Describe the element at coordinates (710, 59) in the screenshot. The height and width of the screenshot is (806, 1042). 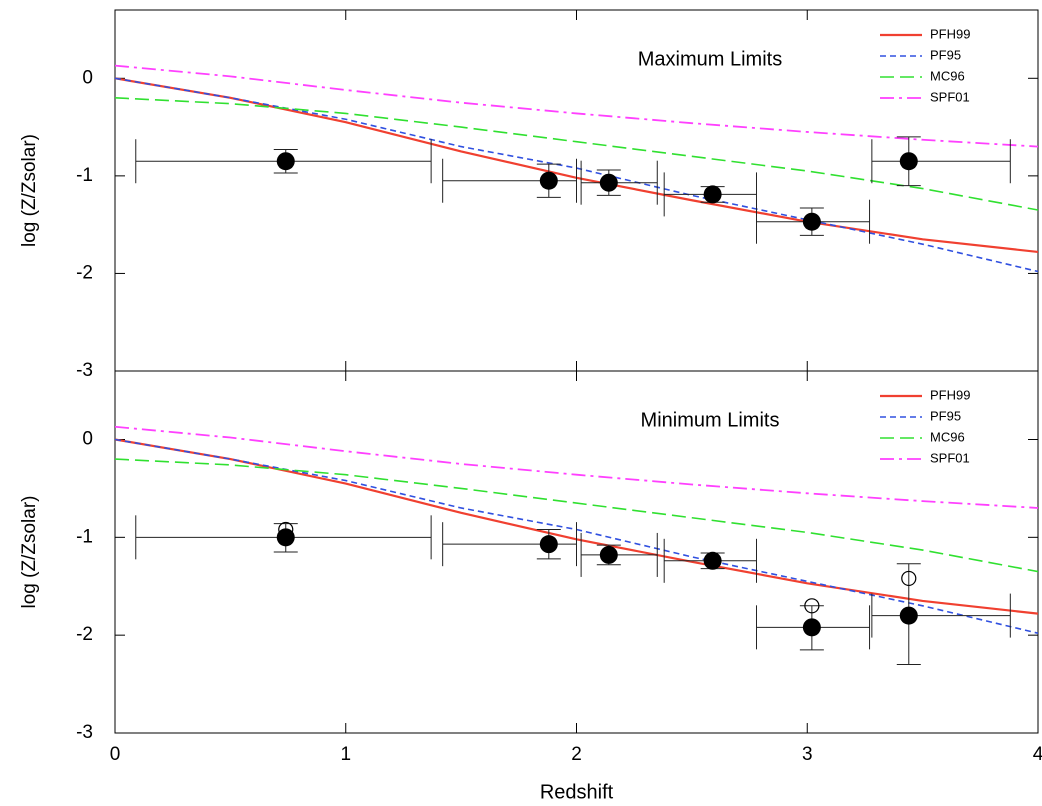
I see `annotation: Maximum Limits` at that location.